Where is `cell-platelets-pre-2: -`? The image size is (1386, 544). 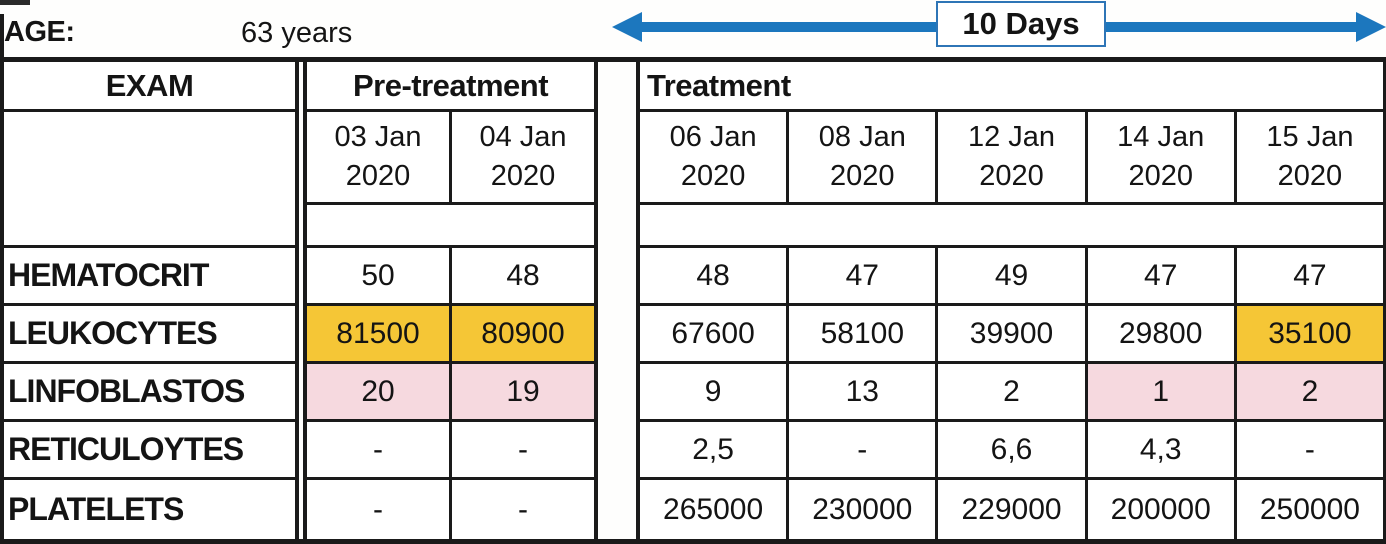
cell-platelets-pre-2: - is located at coordinates (523, 509).